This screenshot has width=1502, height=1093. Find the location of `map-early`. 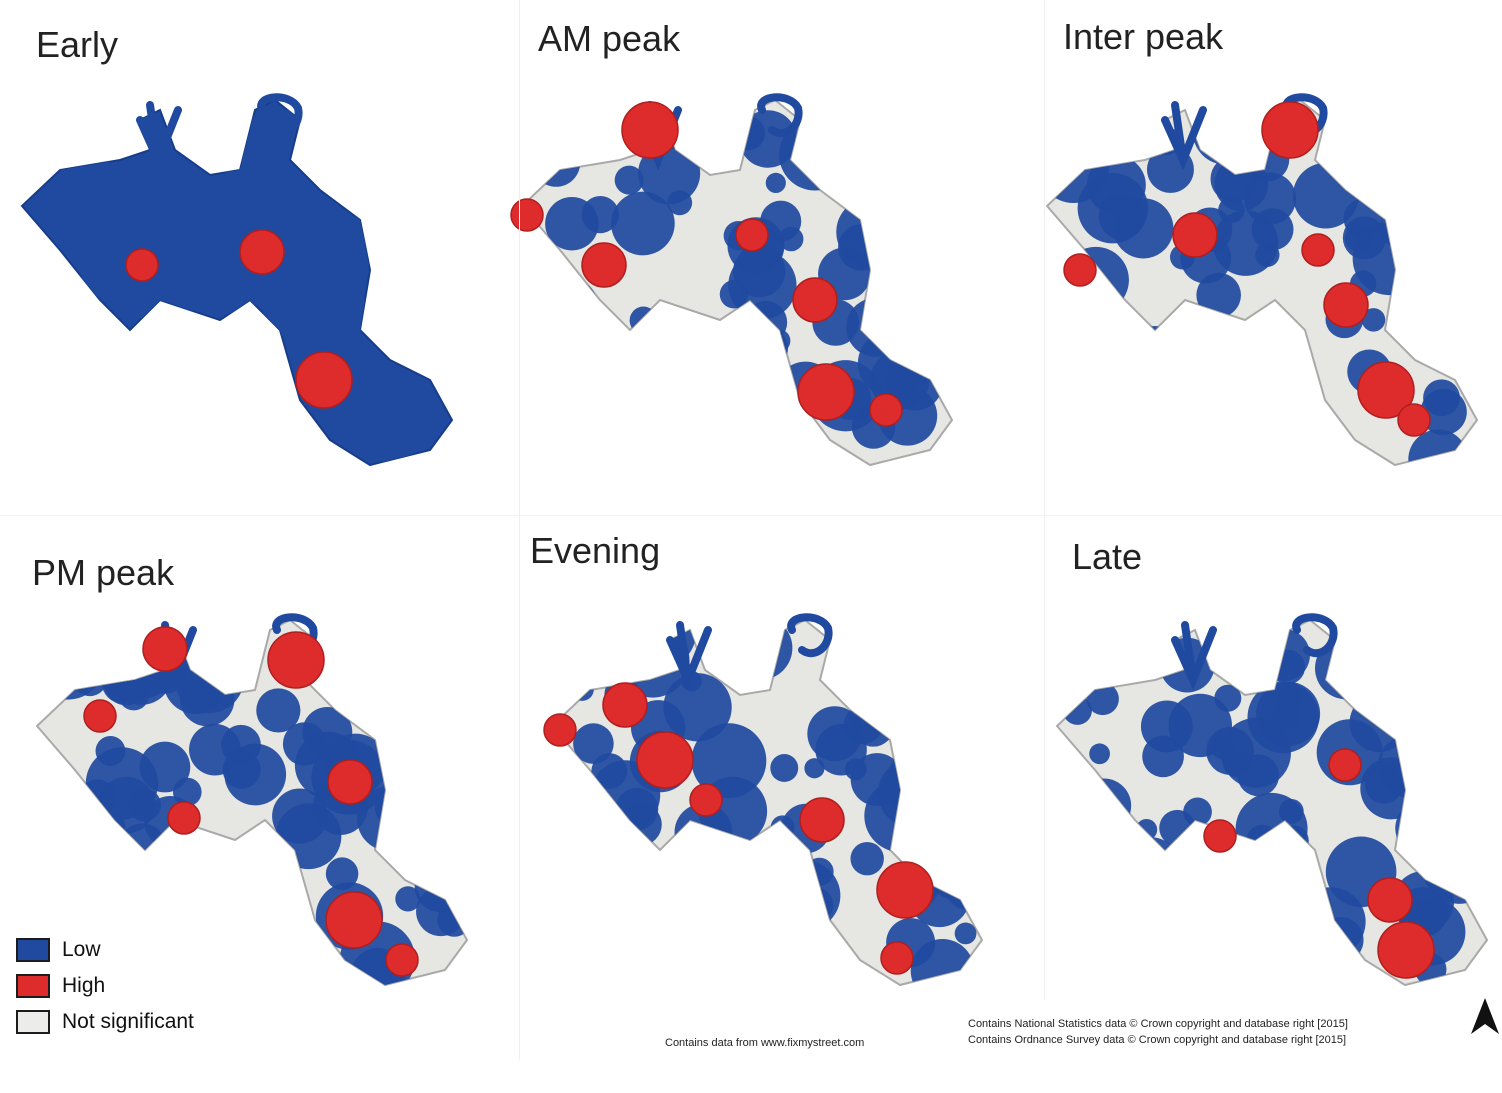

map-early is located at coordinates (237, 280).